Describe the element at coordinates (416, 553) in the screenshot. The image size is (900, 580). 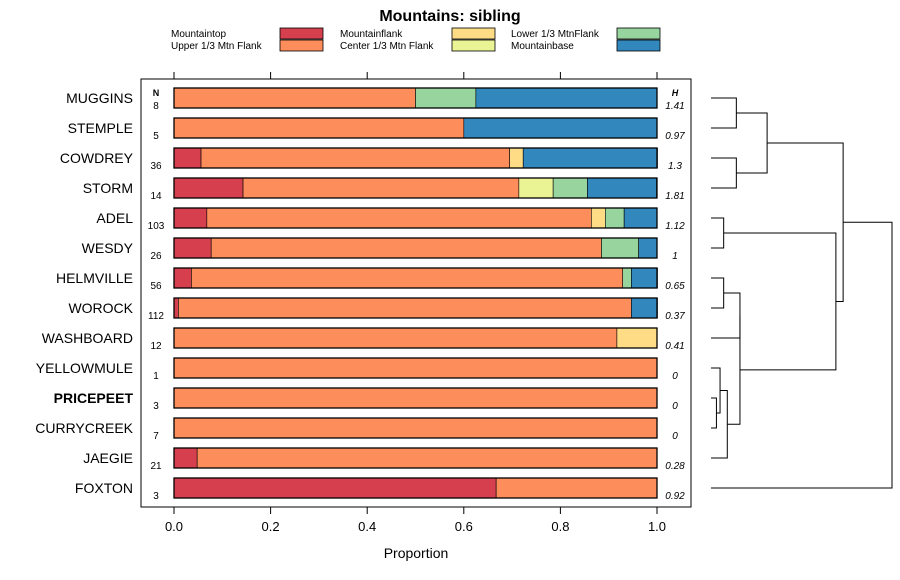
I see `x-axis-title: Proportion` at that location.